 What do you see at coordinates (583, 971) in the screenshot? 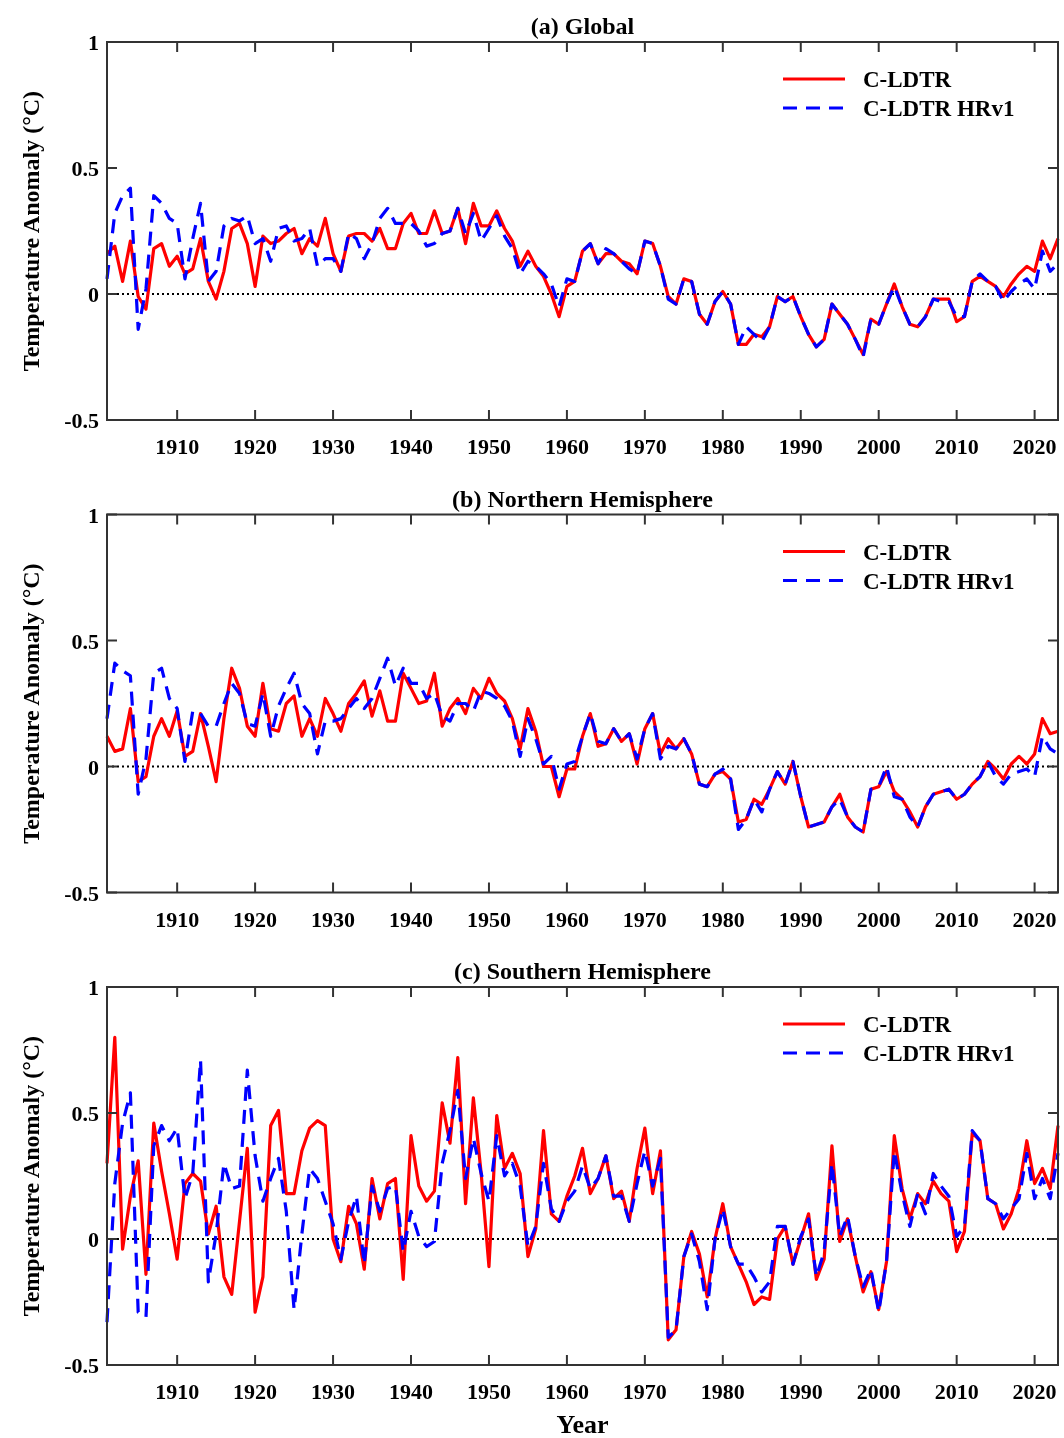
I see `chart-title: (c) Southern Hemisphere` at bounding box center [583, 971].